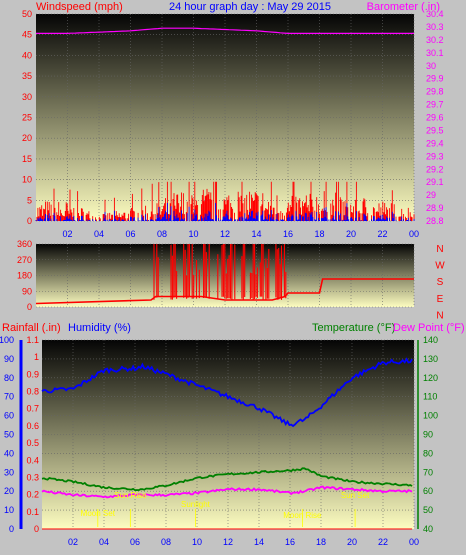  What do you see at coordinates (32, 460) in the screenshot?
I see `rain-y-tick-label: 0.4` at bounding box center [32, 460].